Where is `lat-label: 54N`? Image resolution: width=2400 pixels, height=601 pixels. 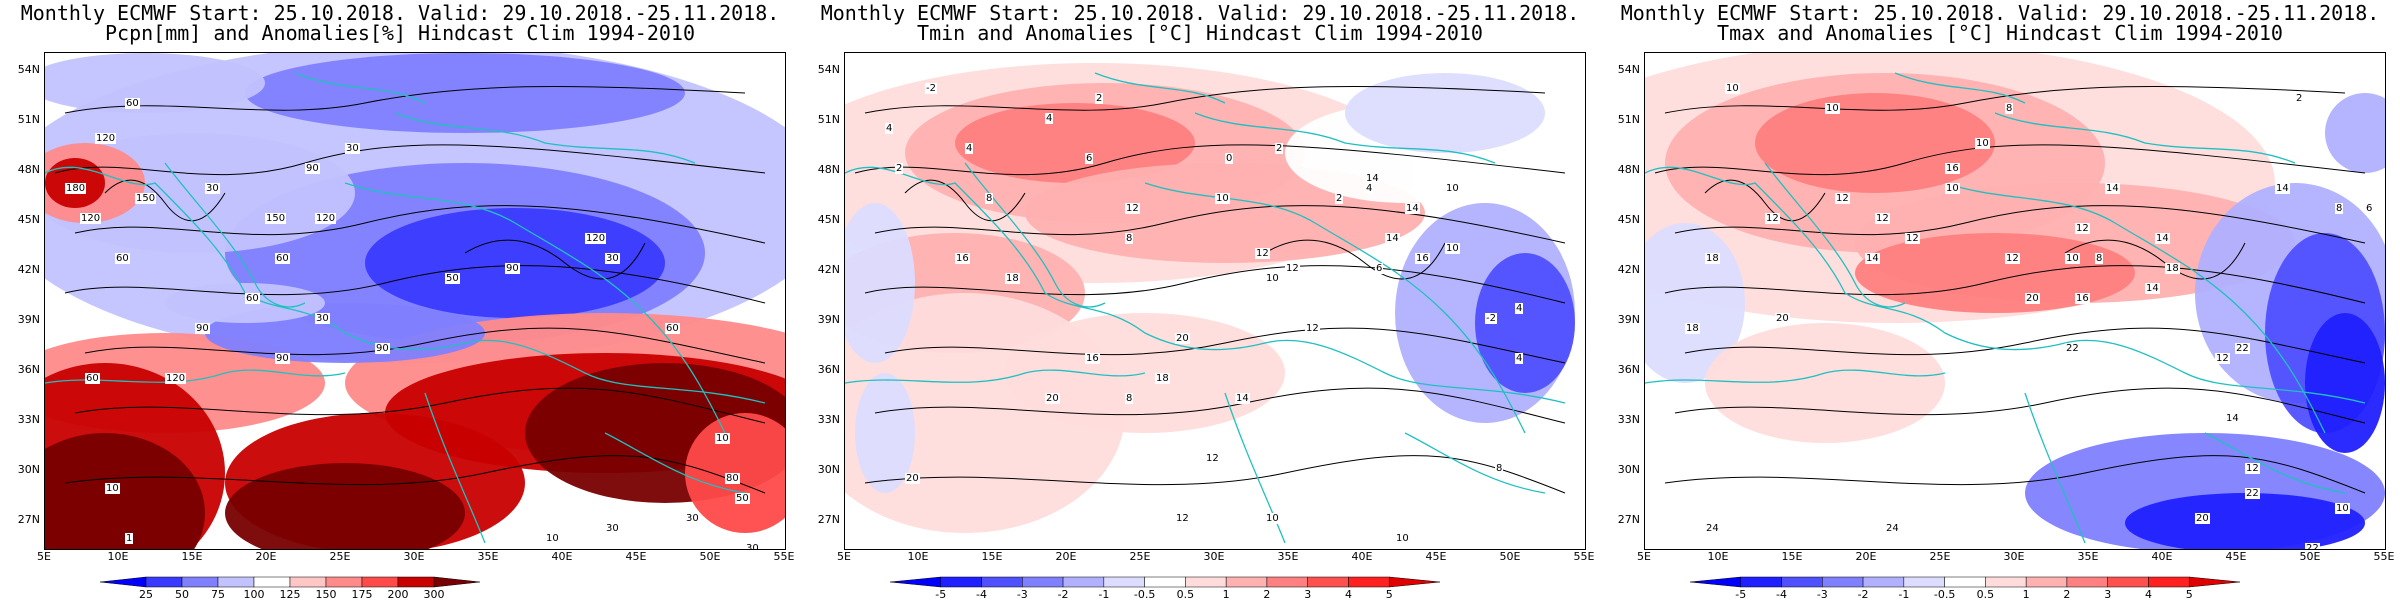 lat-label: 54N is located at coordinates (28, 69).